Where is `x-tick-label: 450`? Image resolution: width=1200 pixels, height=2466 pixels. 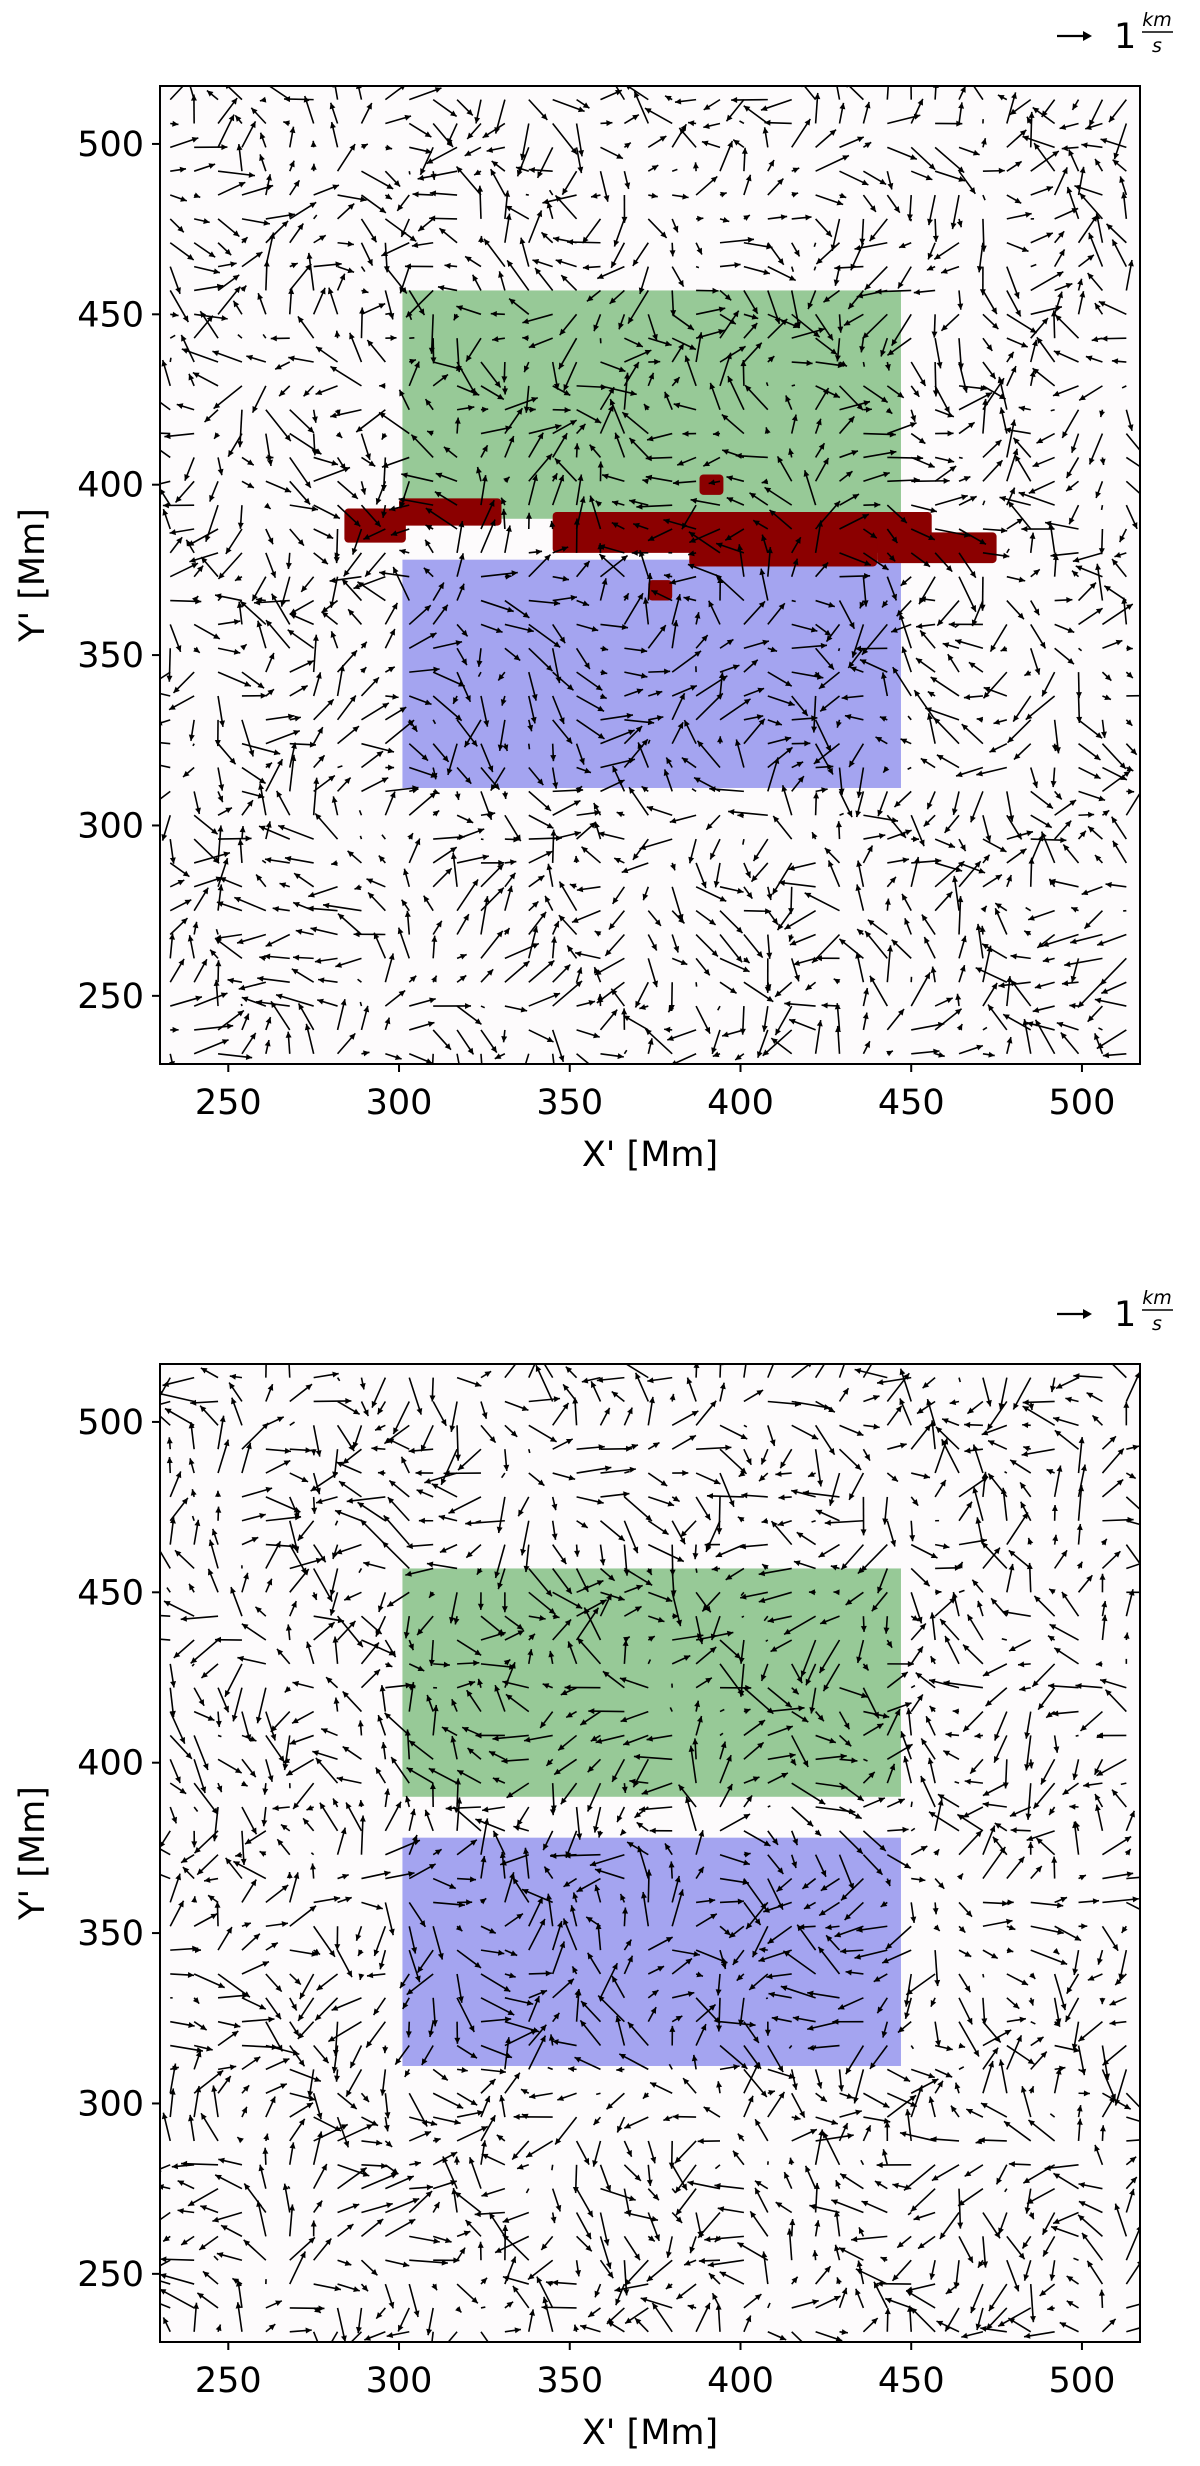
x-tick-label: 450 is located at coordinates (911, 1103).